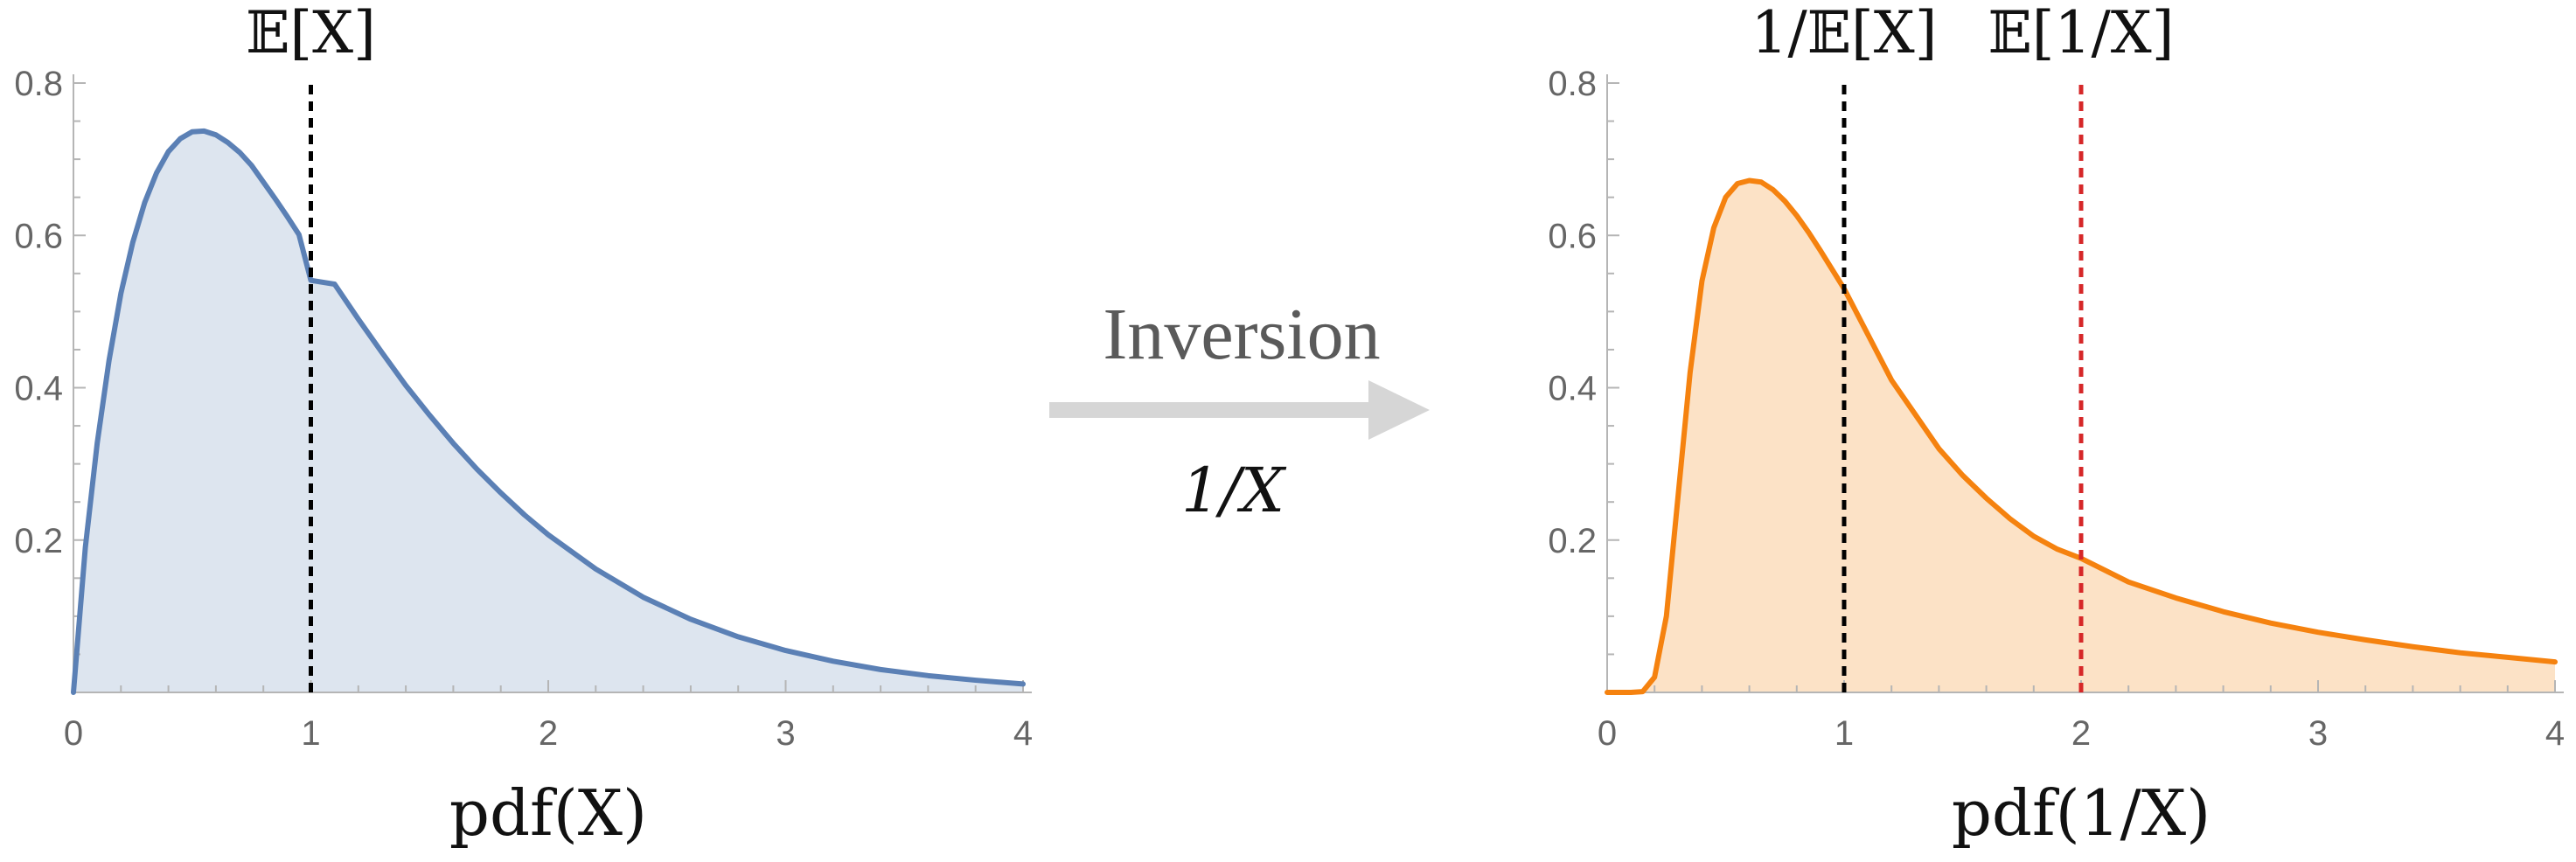 The height and width of the screenshot is (862, 2576). I want to click on left-x-tick-label: 4, so click(1023, 734).